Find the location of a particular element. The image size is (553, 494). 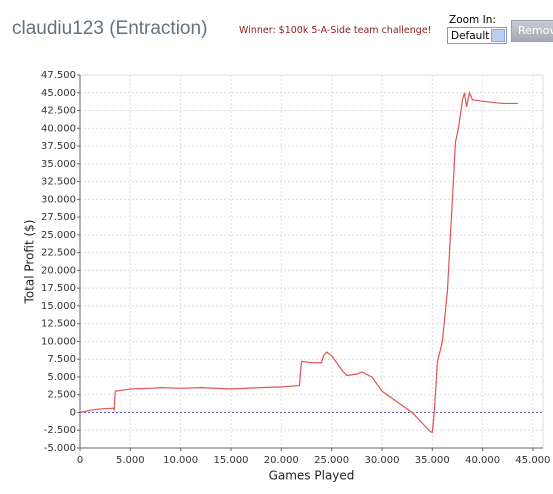

y-tick-label: 25.000 is located at coordinates (58, 235).